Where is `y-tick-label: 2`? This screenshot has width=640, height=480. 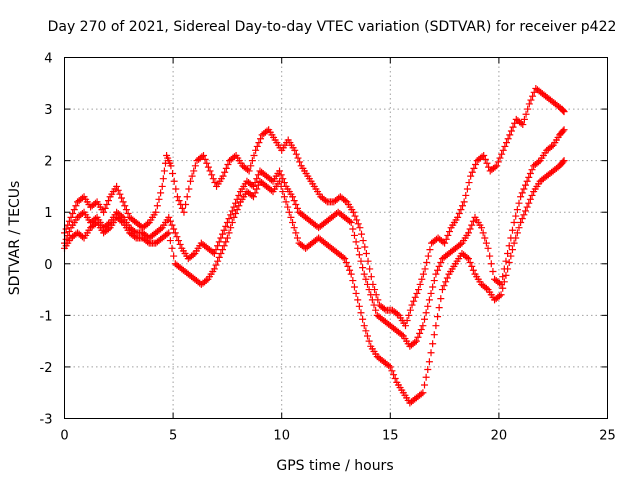 y-tick-label: 2 is located at coordinates (48, 162).